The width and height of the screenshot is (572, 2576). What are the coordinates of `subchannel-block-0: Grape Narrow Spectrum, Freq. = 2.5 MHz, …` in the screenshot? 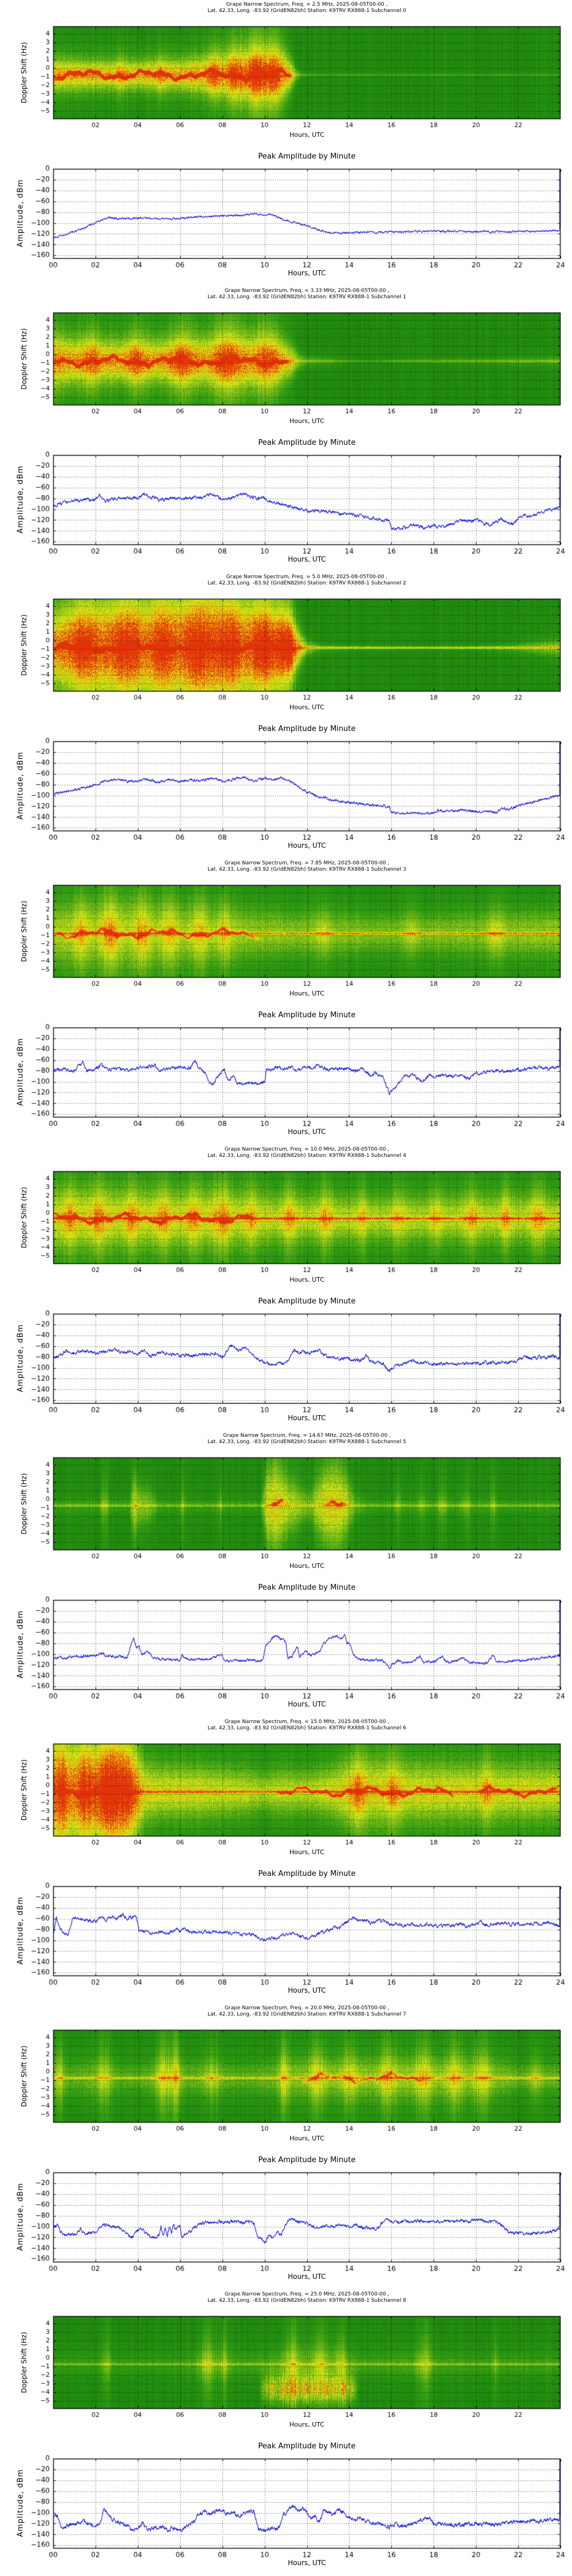 It's located at (286, 143).